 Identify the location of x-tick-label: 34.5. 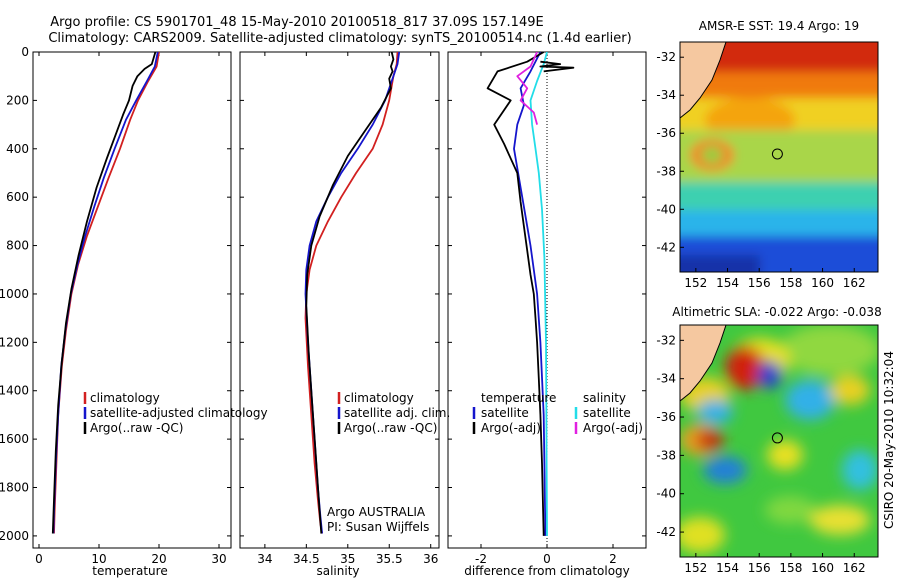
(306, 559).